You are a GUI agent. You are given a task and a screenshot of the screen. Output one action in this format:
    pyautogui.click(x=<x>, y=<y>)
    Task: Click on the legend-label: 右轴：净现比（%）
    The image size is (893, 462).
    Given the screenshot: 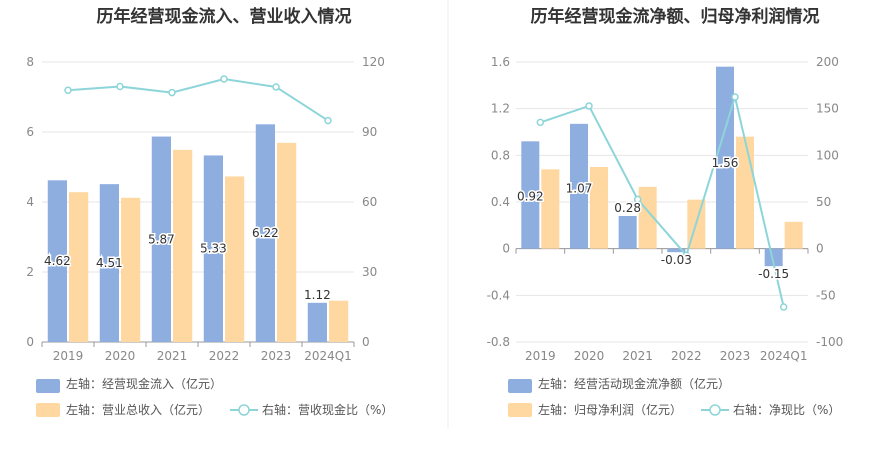 What is the action you would take?
    pyautogui.click(x=786, y=409)
    